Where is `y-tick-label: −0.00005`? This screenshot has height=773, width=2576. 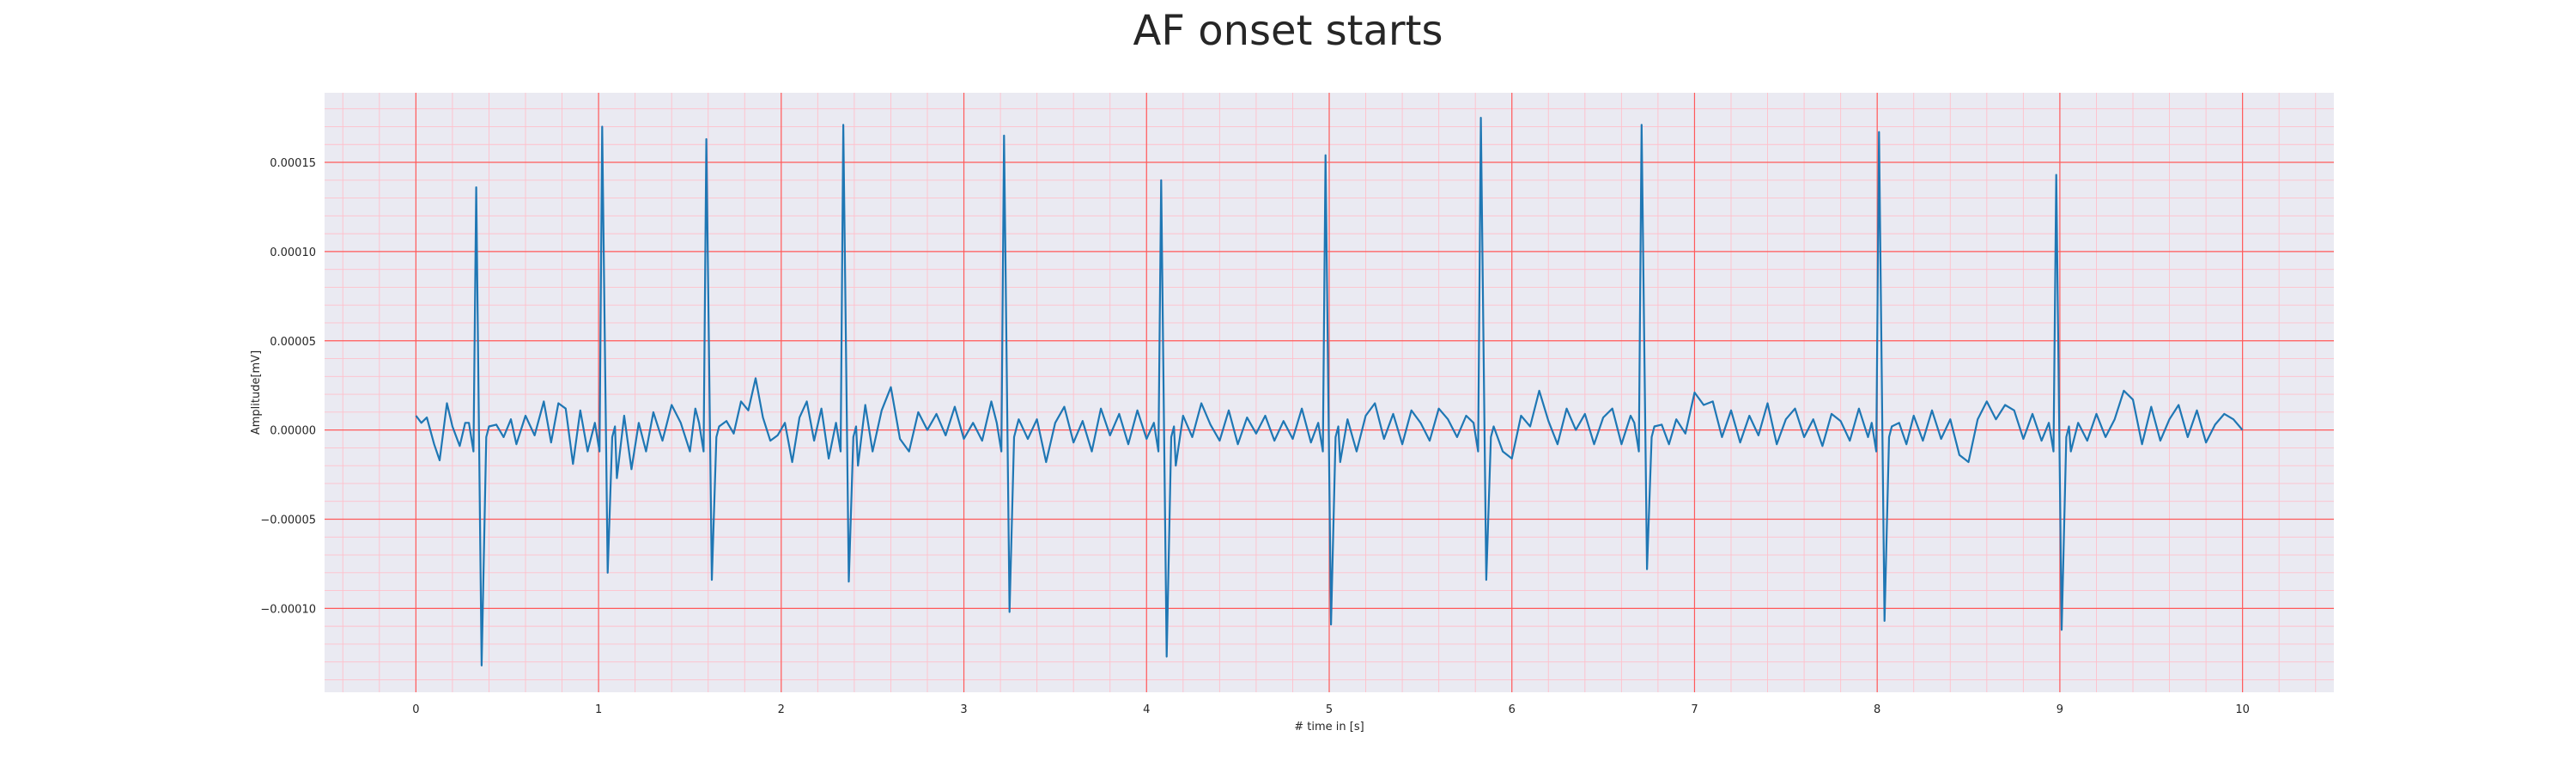
y-tick-label: −0.00005 is located at coordinates (288, 520).